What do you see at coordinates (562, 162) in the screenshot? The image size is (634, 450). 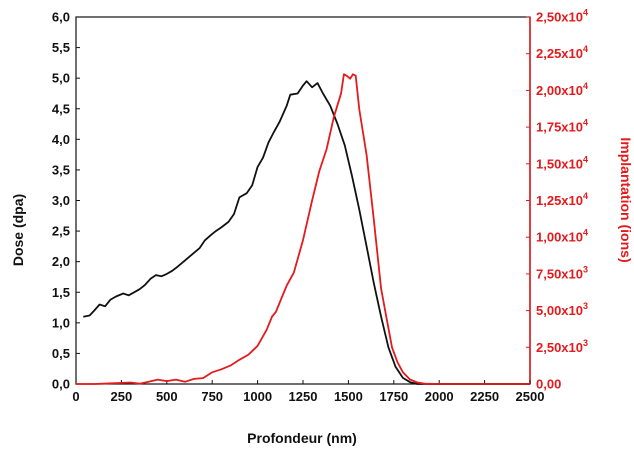 I see `right-tick-label: 1,50x10⁴` at bounding box center [562, 162].